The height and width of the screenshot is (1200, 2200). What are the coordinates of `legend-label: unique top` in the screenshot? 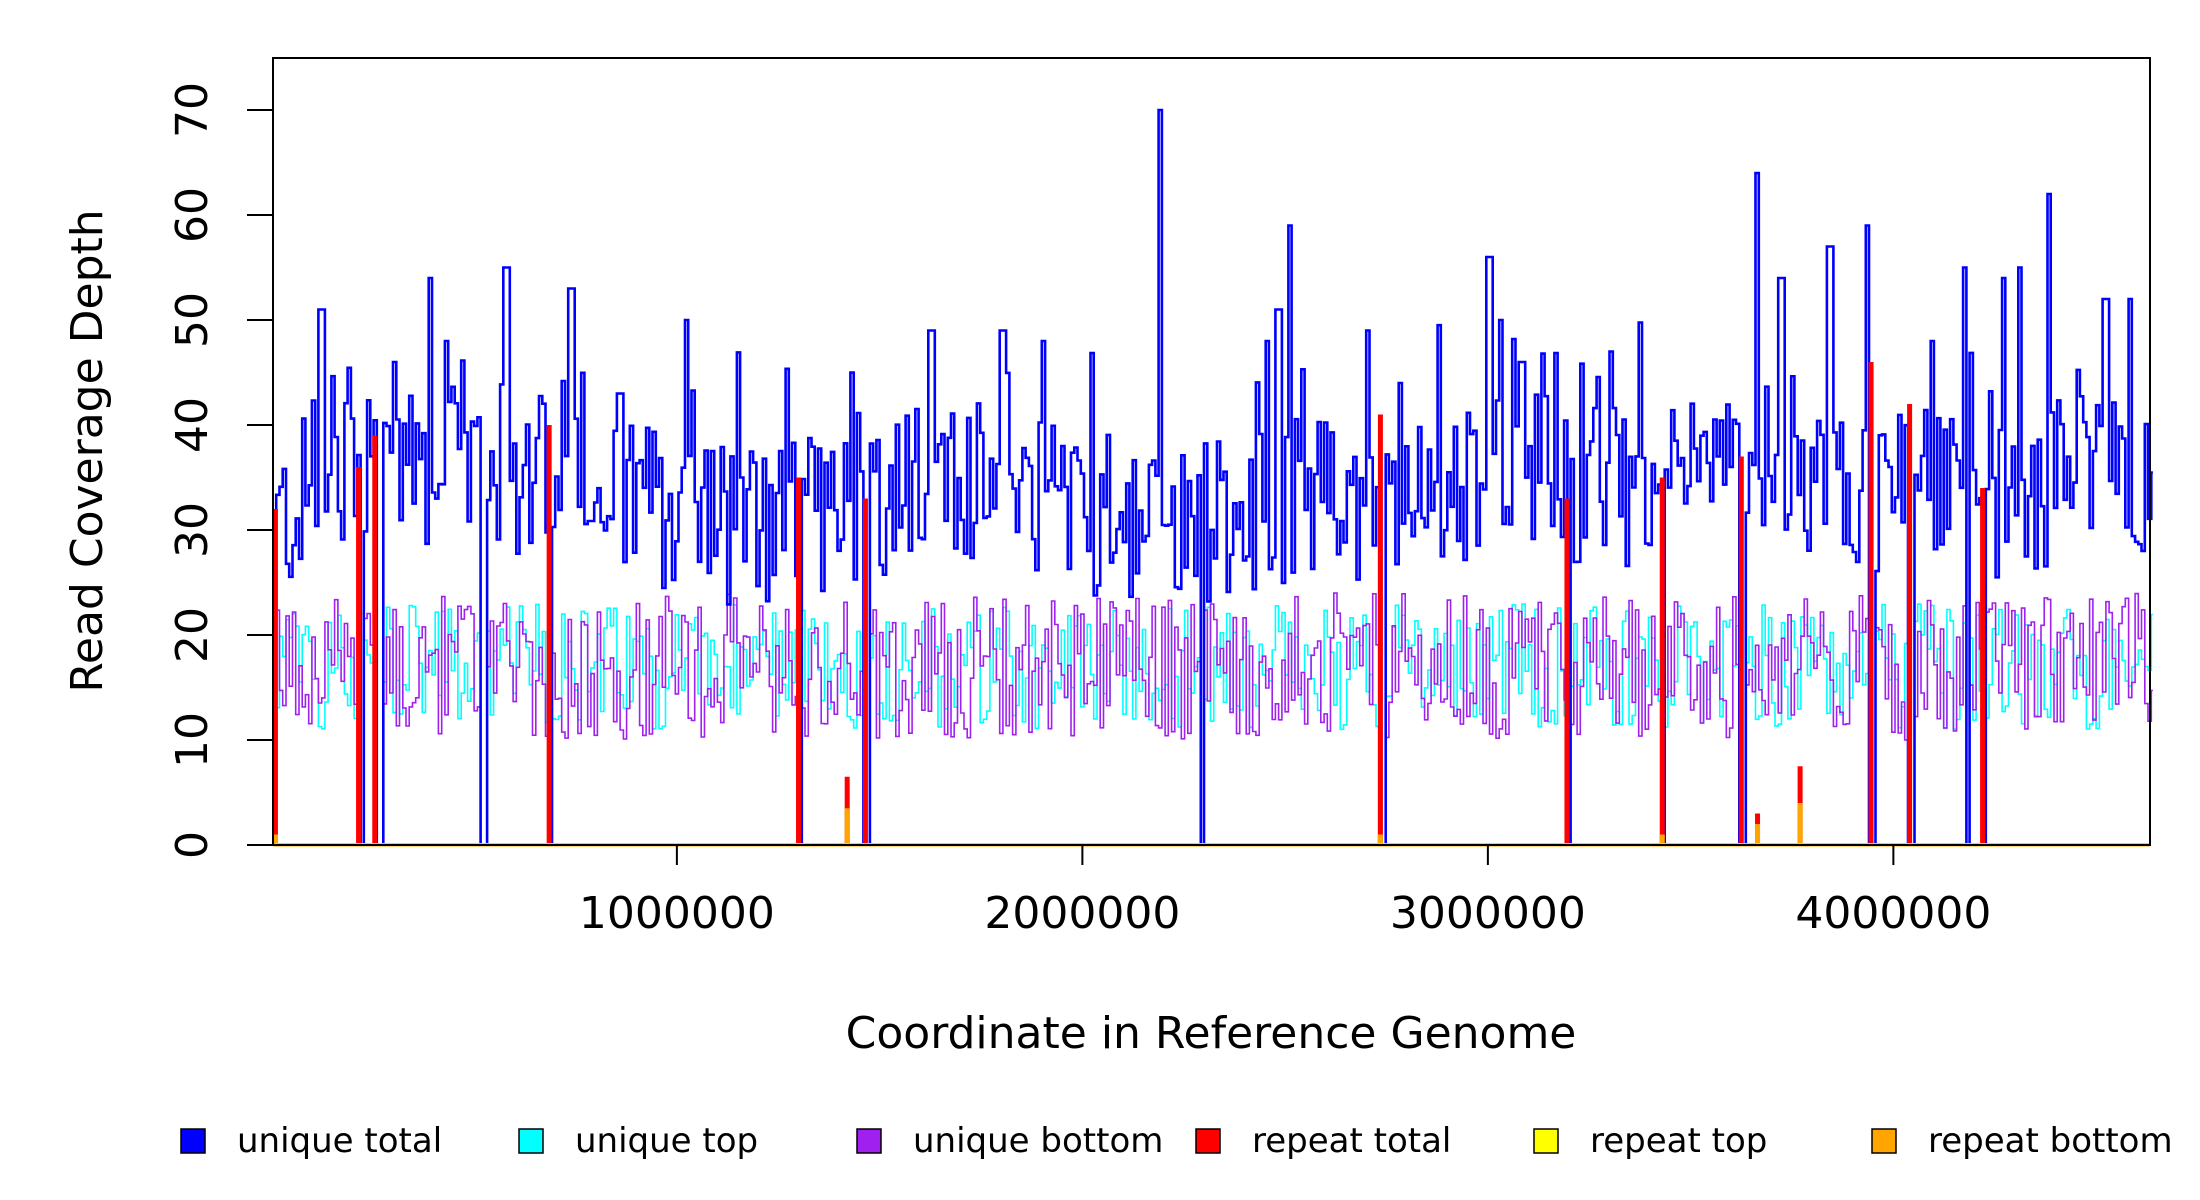 It's located at (666, 1141).